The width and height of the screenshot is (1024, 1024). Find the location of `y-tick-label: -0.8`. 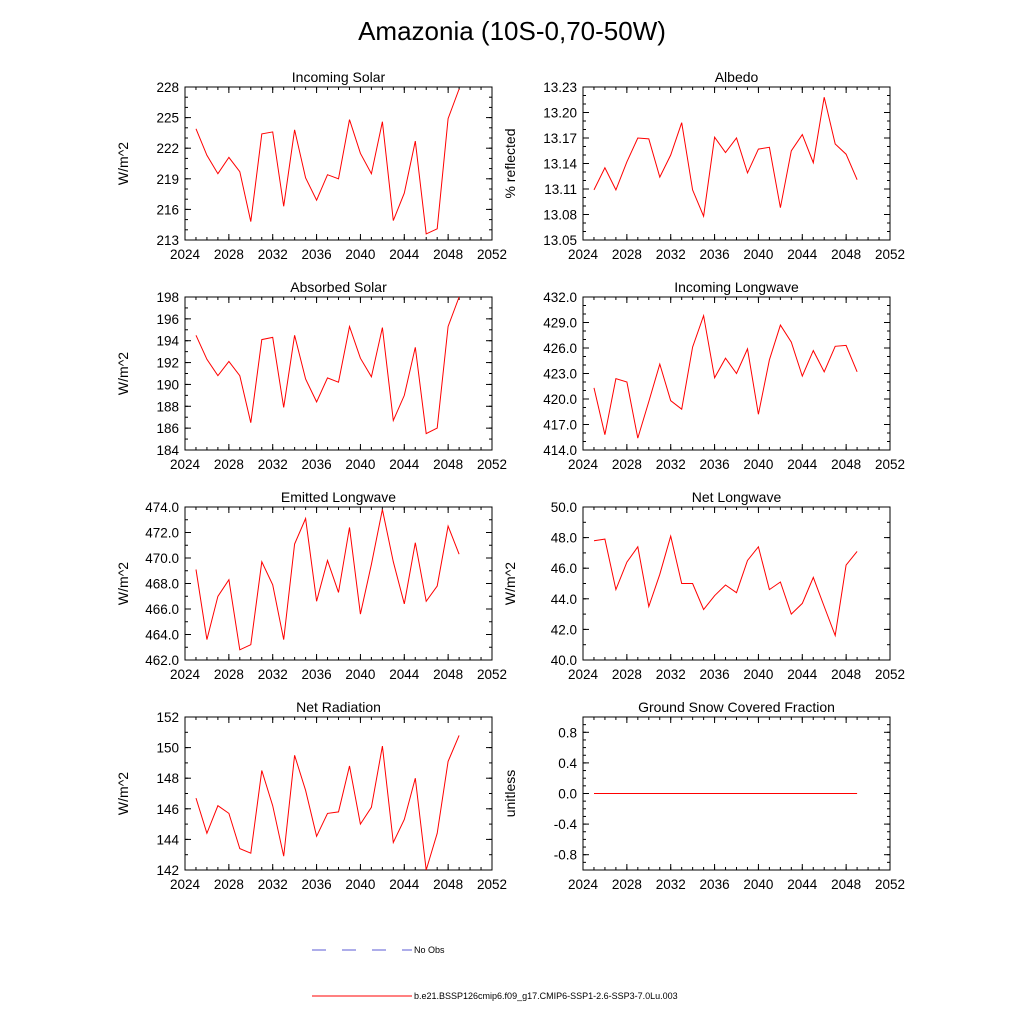

y-tick-label: -0.8 is located at coordinates (565, 855).